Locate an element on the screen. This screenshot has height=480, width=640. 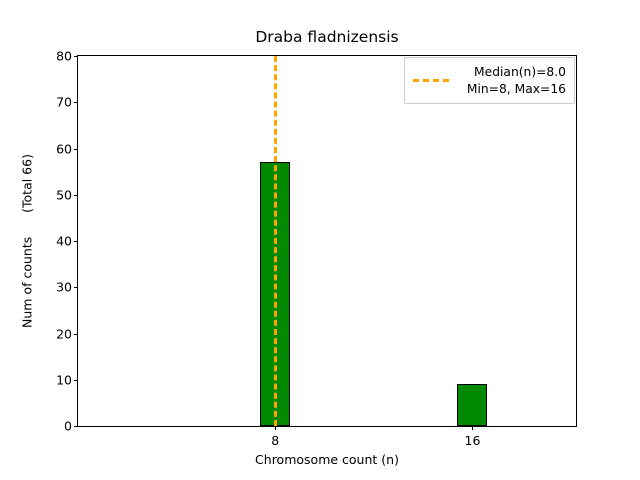
x-axis-label: Chromosome count (n) is located at coordinates (327, 459).